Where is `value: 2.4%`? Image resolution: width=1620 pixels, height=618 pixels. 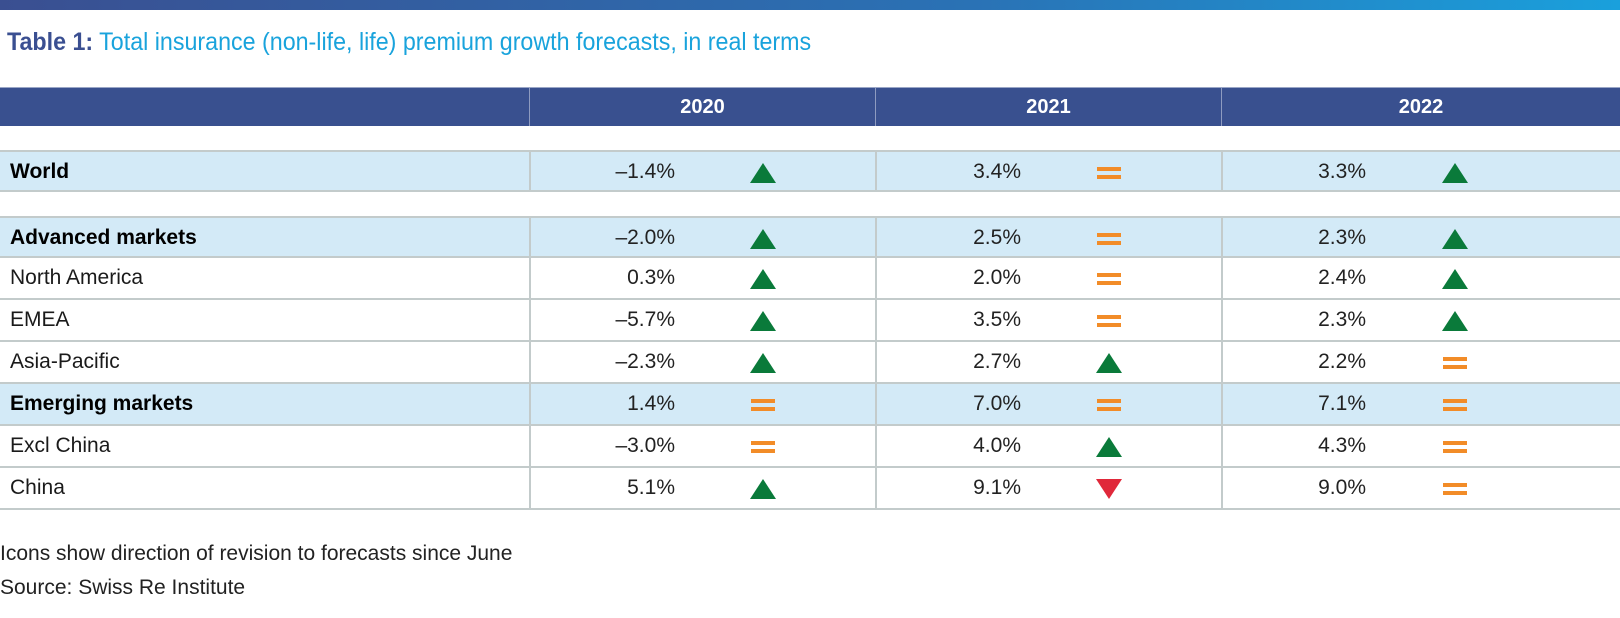
value: 2.4% is located at coordinates (1342, 277).